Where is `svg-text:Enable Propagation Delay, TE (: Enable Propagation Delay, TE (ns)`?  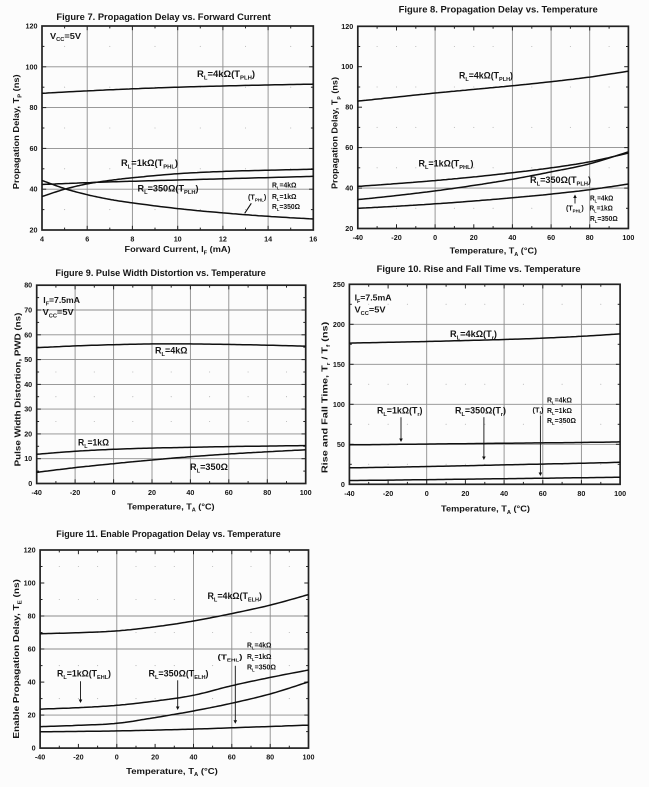
svg-text:Enable Propagation Delay, TE (: Enable Propagation Delay, TE (ns) is located at coordinates (17, 659).